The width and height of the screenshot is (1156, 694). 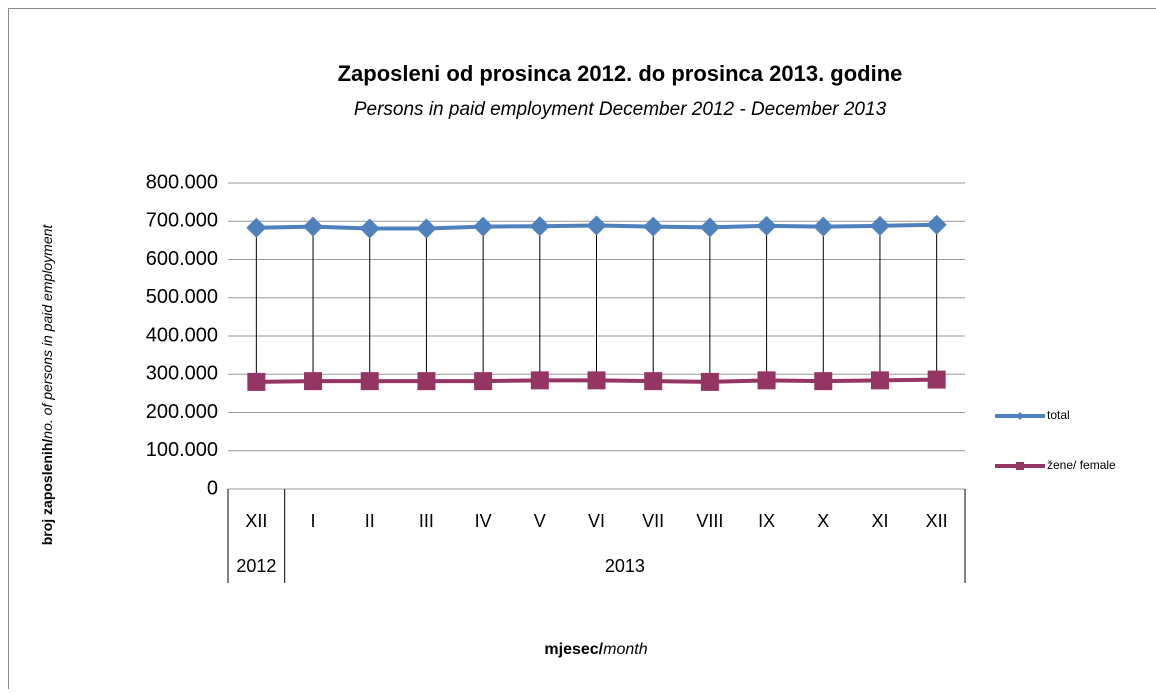 I want to click on x-tick-label: I, so click(x=313, y=521).